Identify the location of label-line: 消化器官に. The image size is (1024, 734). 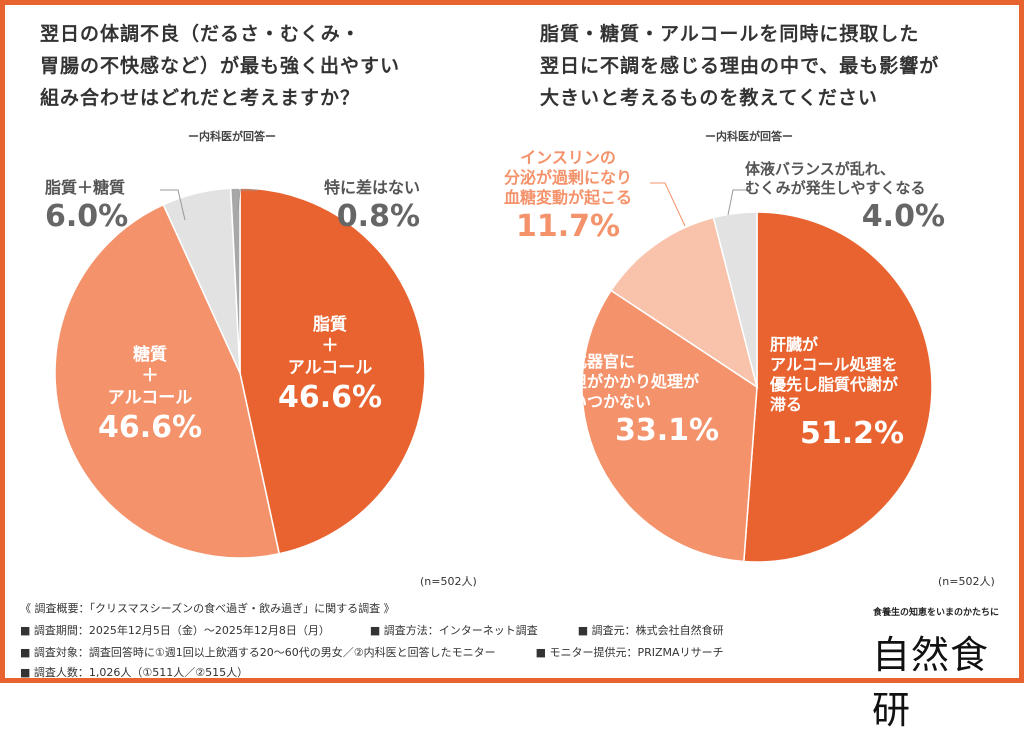
(595, 361).